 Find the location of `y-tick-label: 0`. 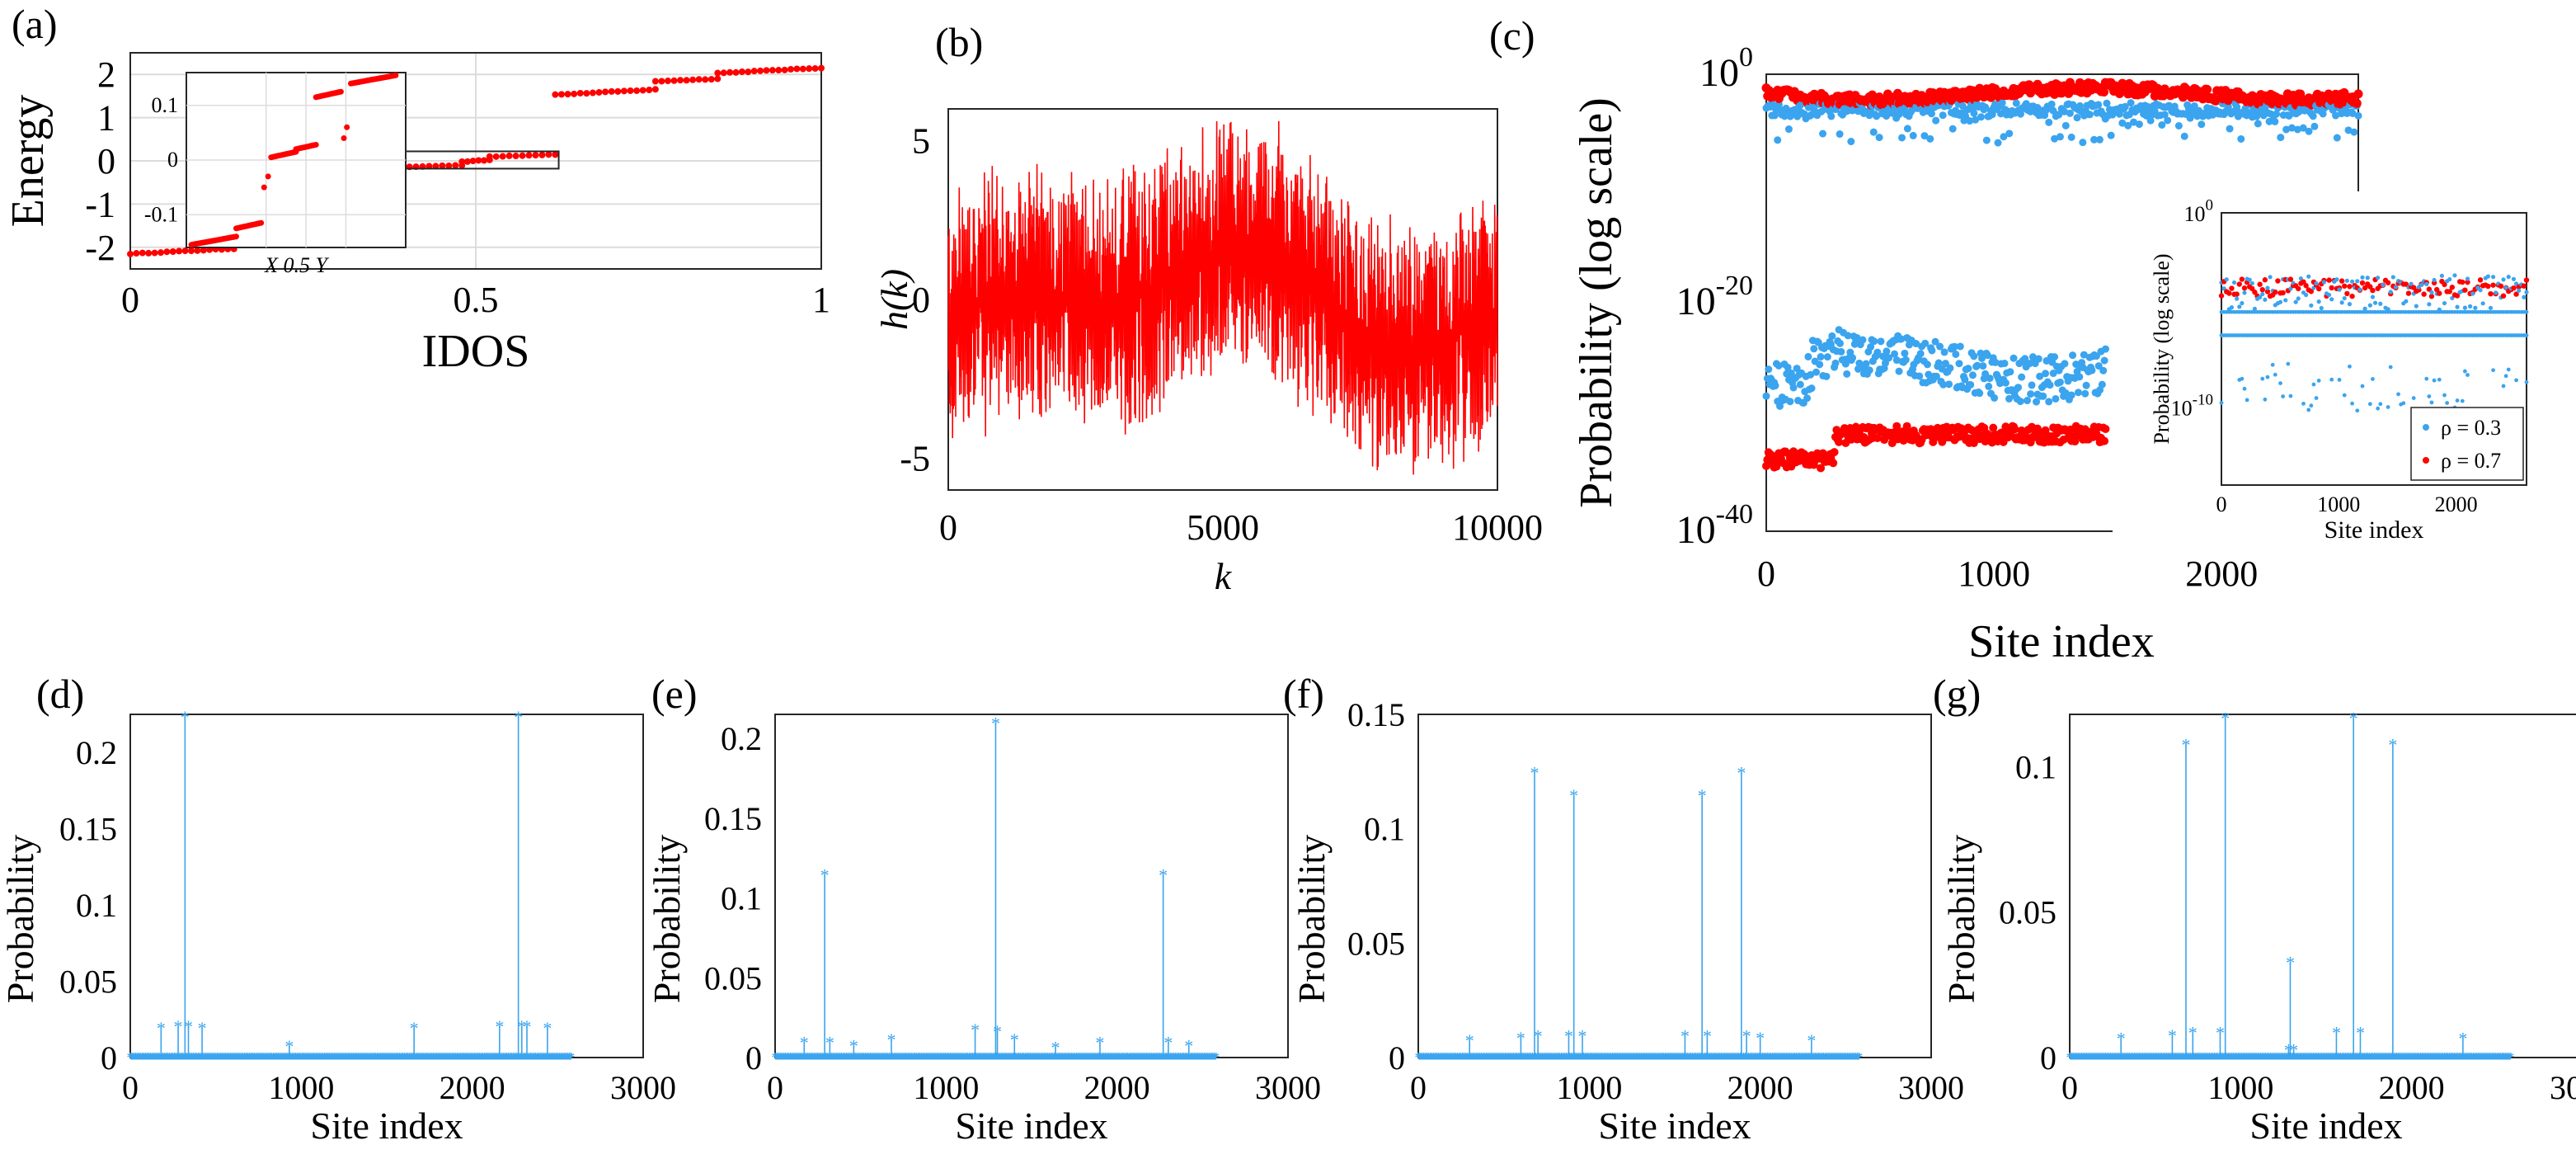

y-tick-label: 0 is located at coordinates (2048, 1058).